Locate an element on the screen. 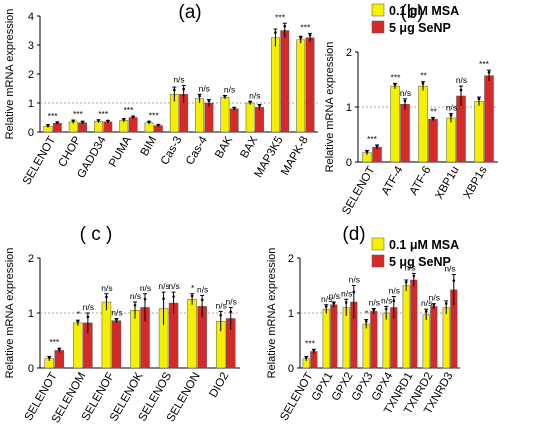 The height and width of the screenshot is (430, 550). category-label: DIO2 is located at coordinates (219, 385).